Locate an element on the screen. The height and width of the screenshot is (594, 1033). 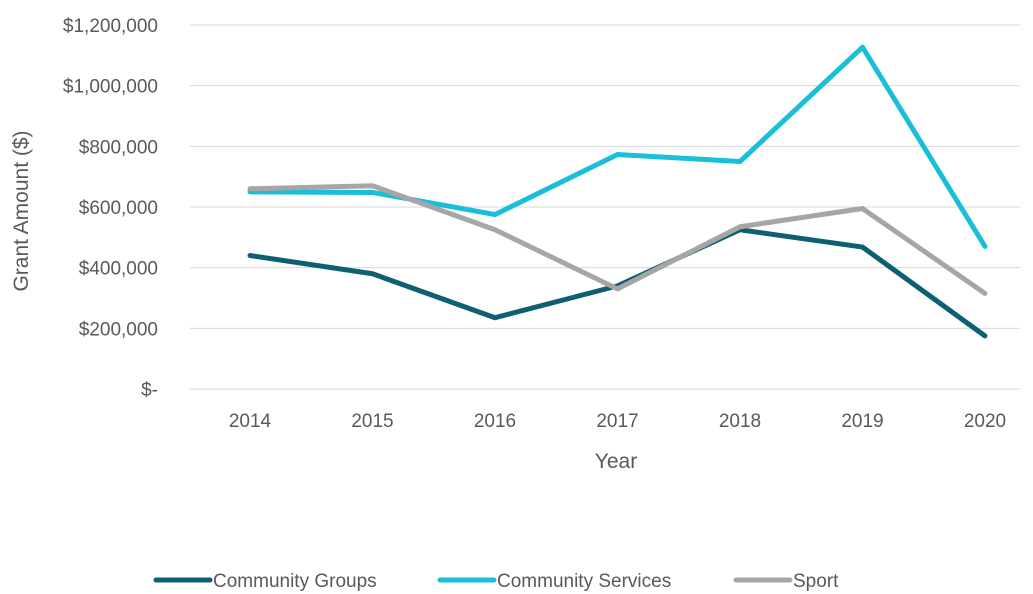
x-axis-tick-labels: 2014 2015 2016 2017 2018 2019 2020 is located at coordinates (617, 421).